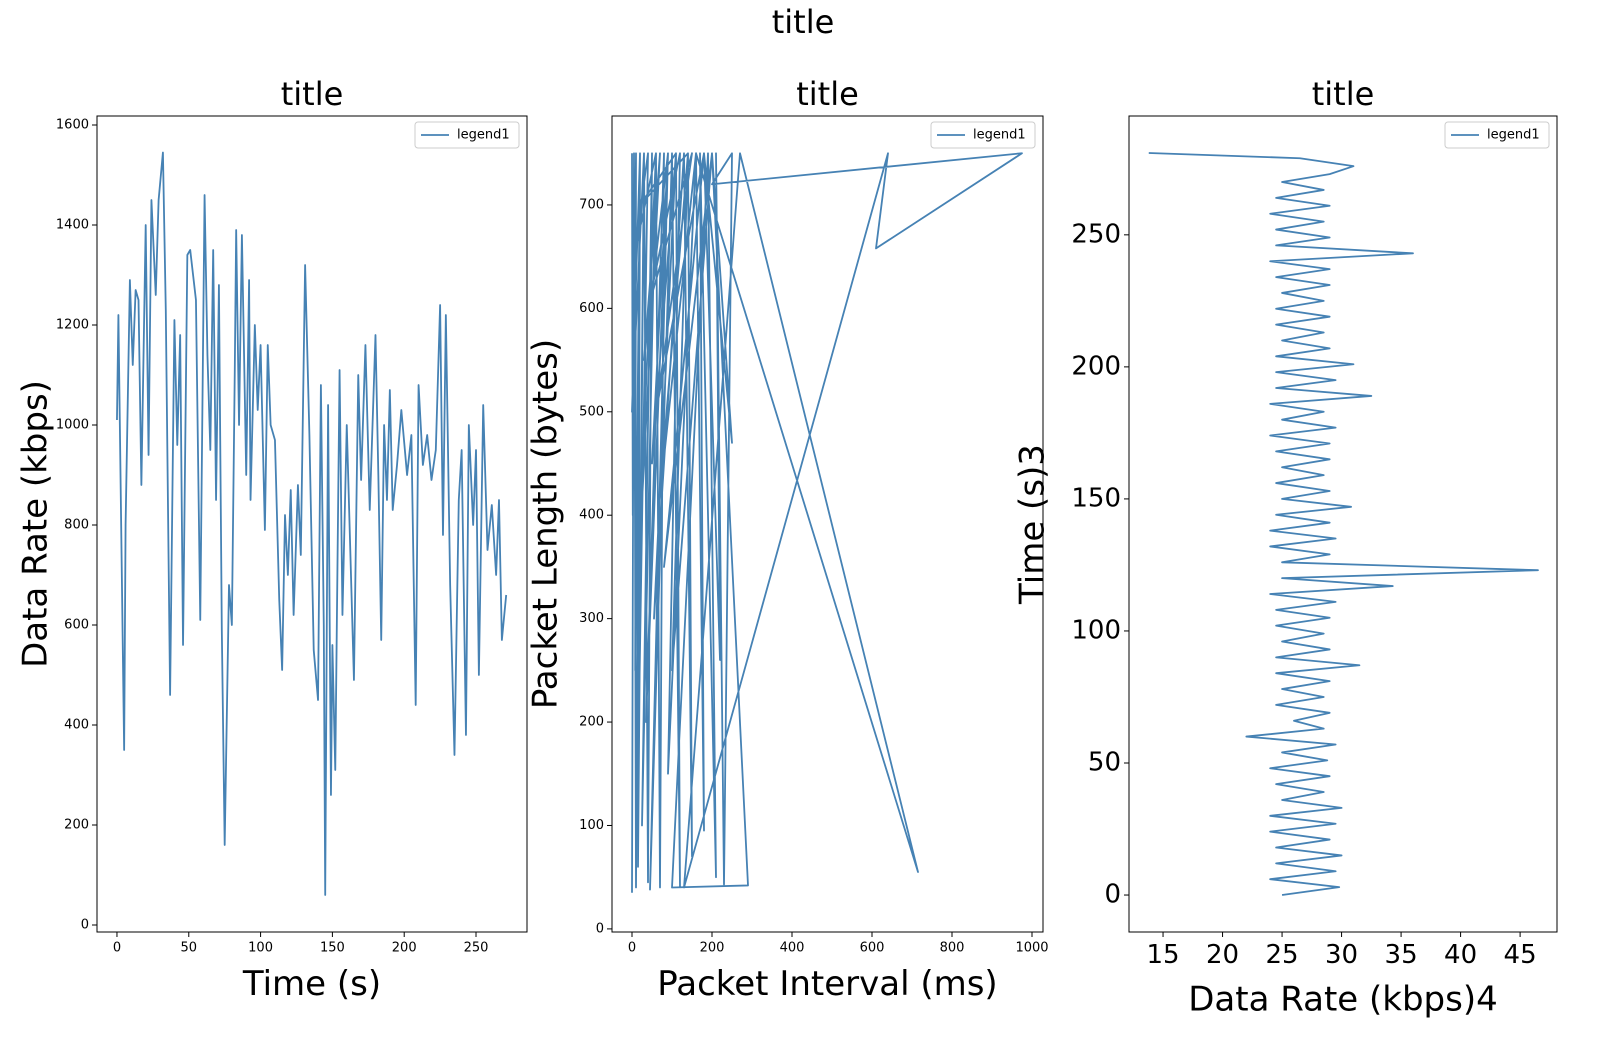 The image size is (1597, 1041). Describe the element at coordinates (591, 204) in the screenshot. I see `y-tick-label: 700` at that location.